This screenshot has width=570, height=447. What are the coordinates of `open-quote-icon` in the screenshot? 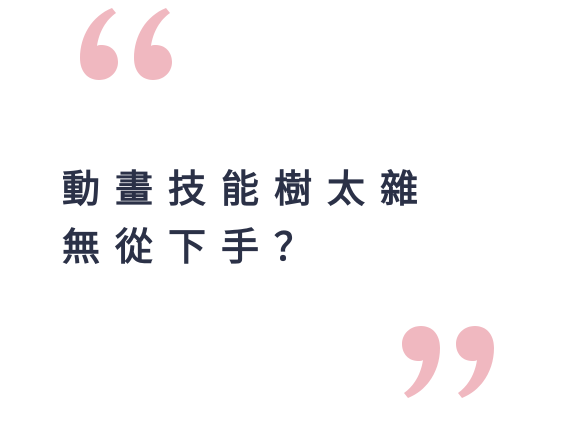 It's located at (128, 46).